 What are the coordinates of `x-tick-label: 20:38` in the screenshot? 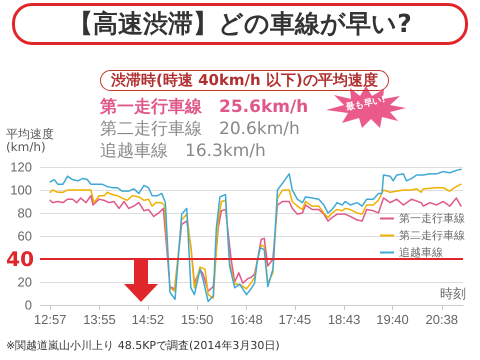 It's located at (441, 319).